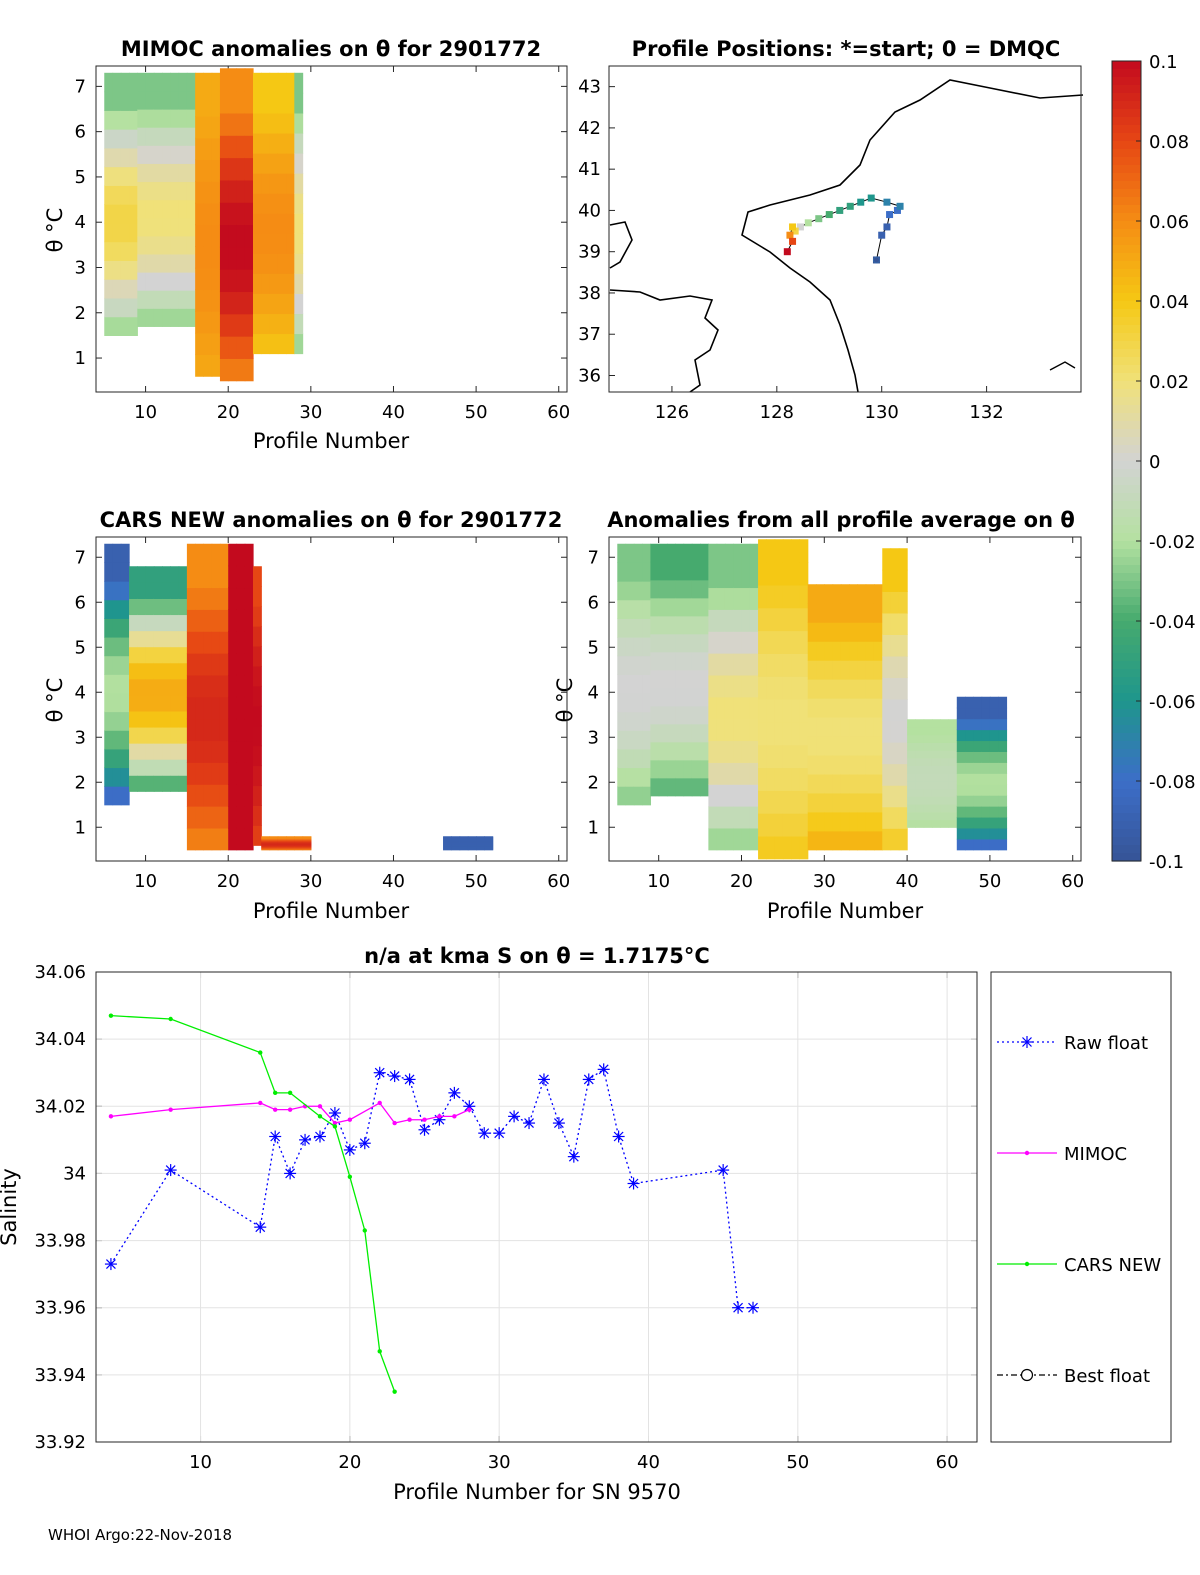 Image resolution: width=1200 pixels, height=1575 pixels. I want to click on cars-new-point, so click(111, 1015).